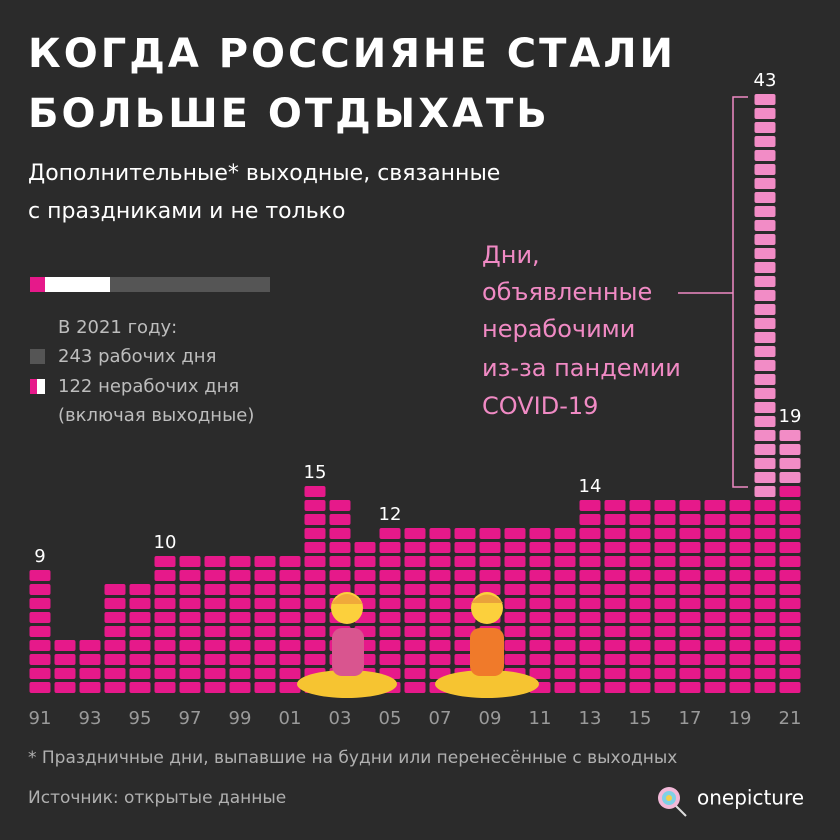  I want to click on x-tick-label: 21, so click(790, 718).